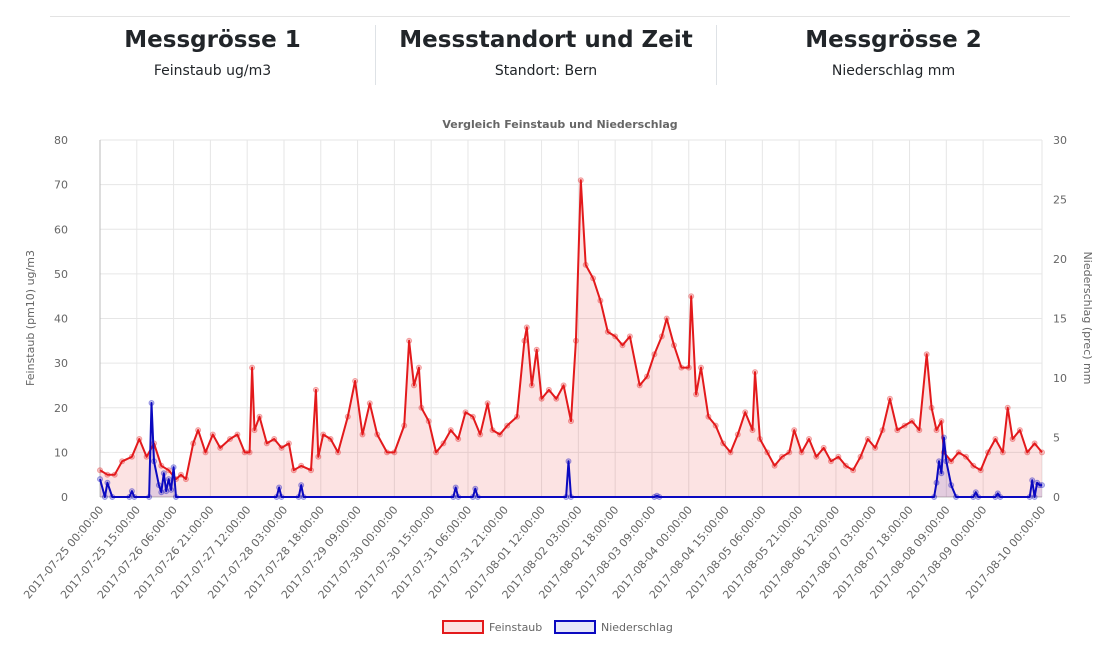 The height and width of the screenshot is (646, 1120). I want to click on location-subtitle: Standort: Bern, so click(546, 71).